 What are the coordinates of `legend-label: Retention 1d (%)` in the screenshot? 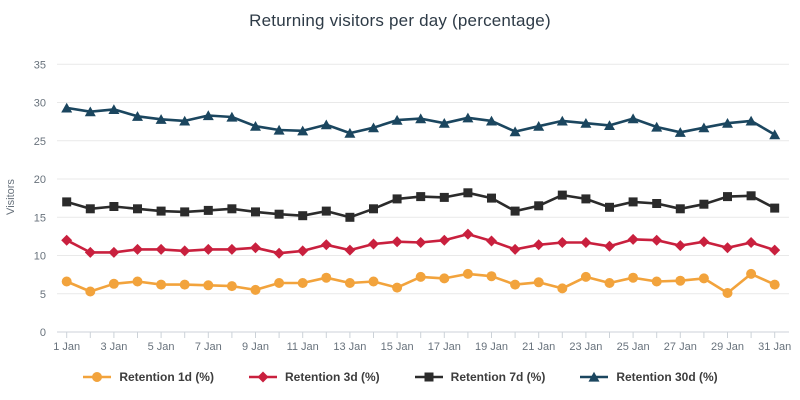 It's located at (166, 377).